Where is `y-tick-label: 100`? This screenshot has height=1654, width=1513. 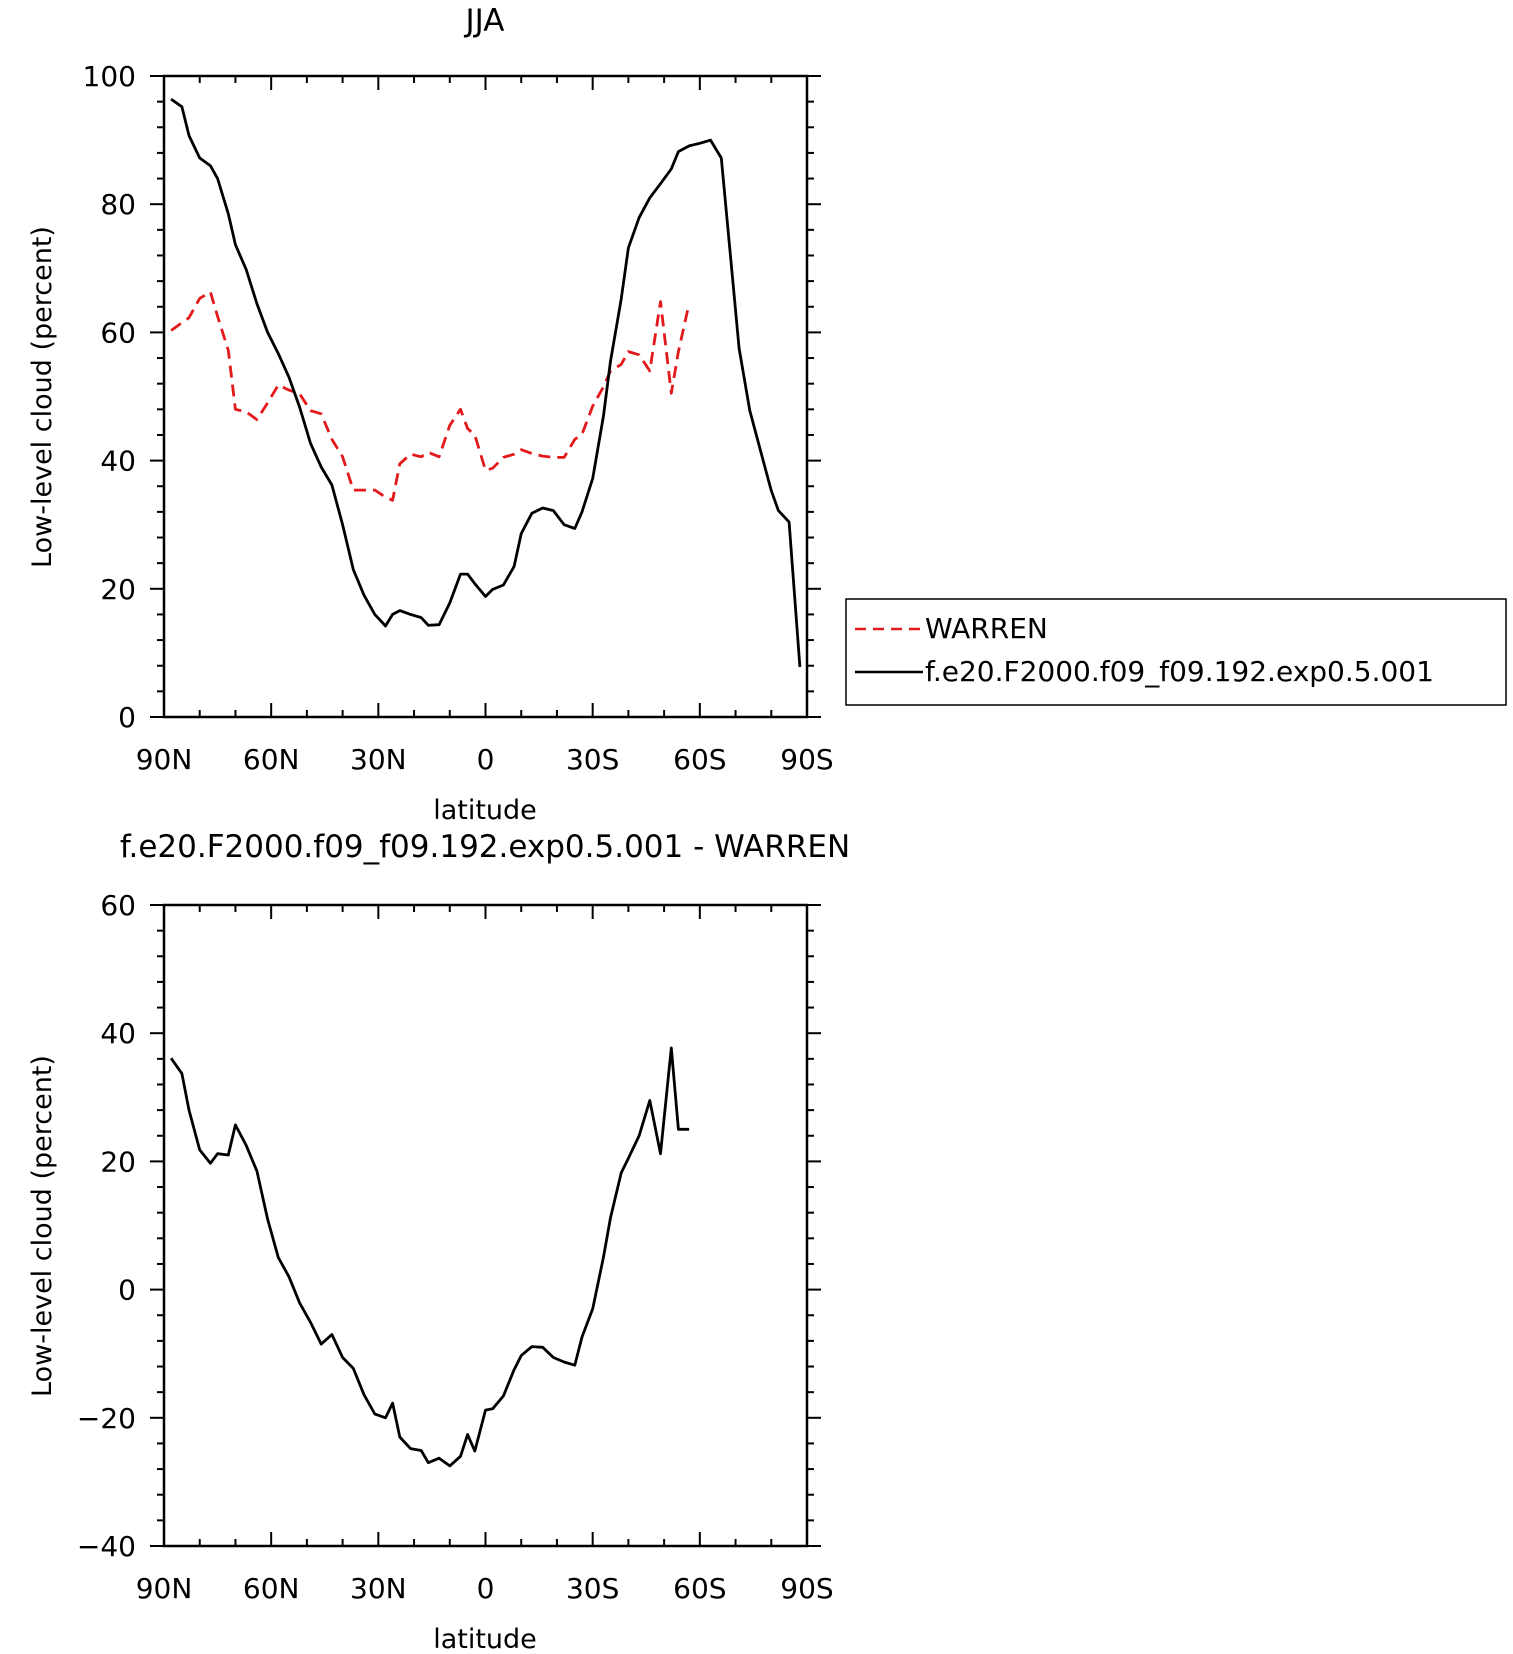
y-tick-label: 100 is located at coordinates (109, 76).